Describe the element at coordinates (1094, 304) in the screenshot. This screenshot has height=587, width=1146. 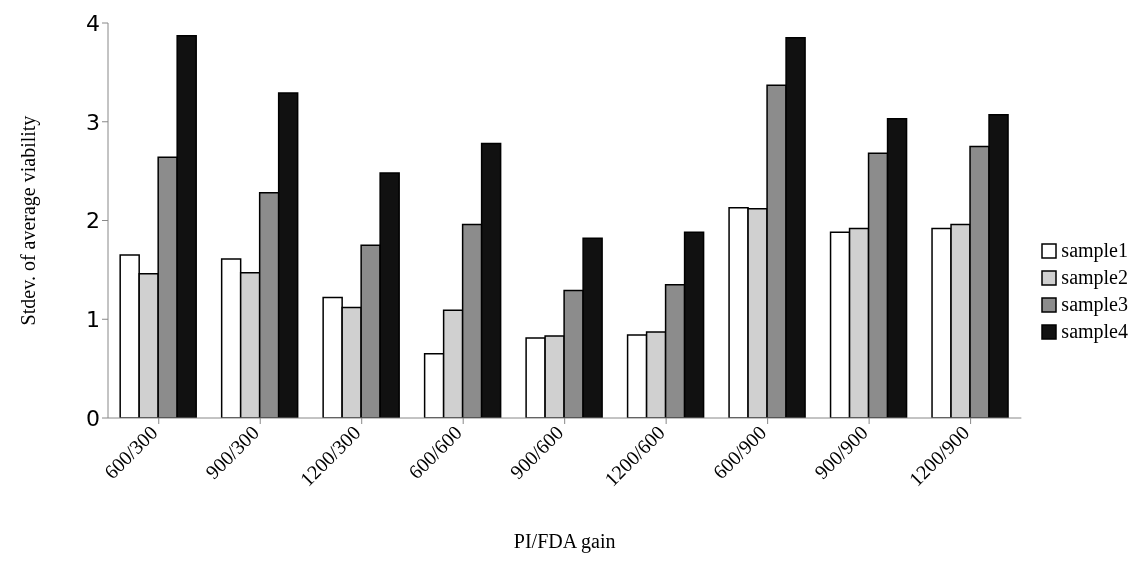
I see `legend-label: sample3` at that location.